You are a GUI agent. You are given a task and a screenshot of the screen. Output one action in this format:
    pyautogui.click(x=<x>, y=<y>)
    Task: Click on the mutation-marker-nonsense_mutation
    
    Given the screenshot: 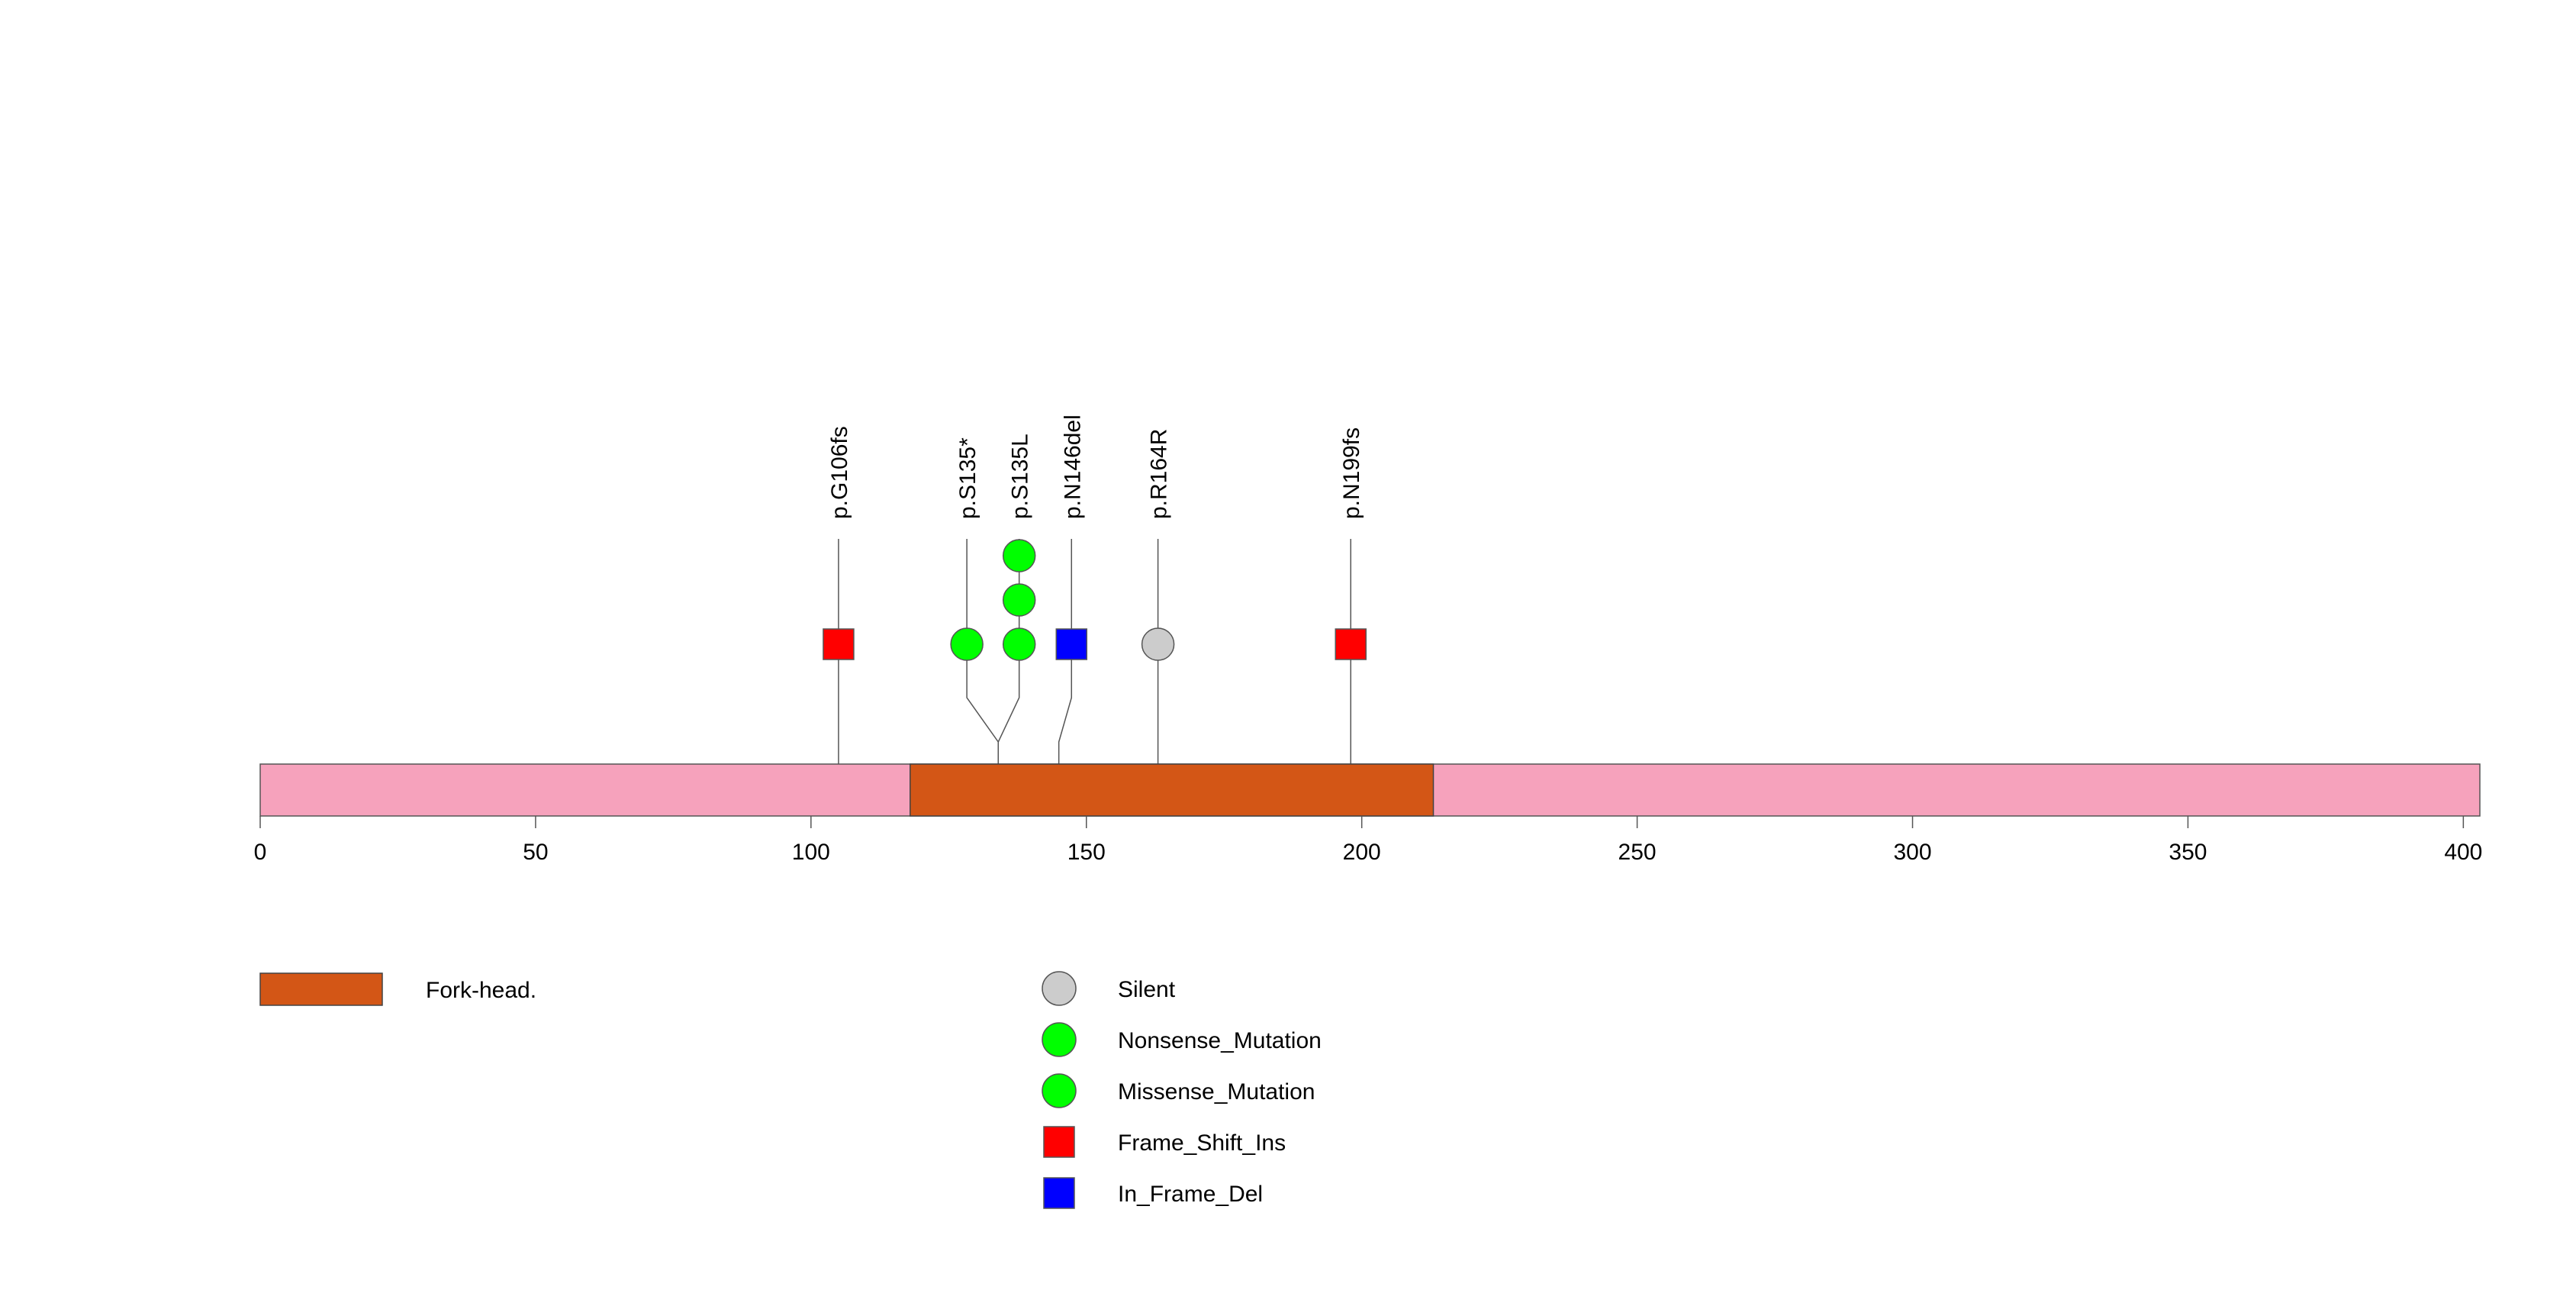 What is the action you would take?
    pyautogui.click(x=967, y=644)
    